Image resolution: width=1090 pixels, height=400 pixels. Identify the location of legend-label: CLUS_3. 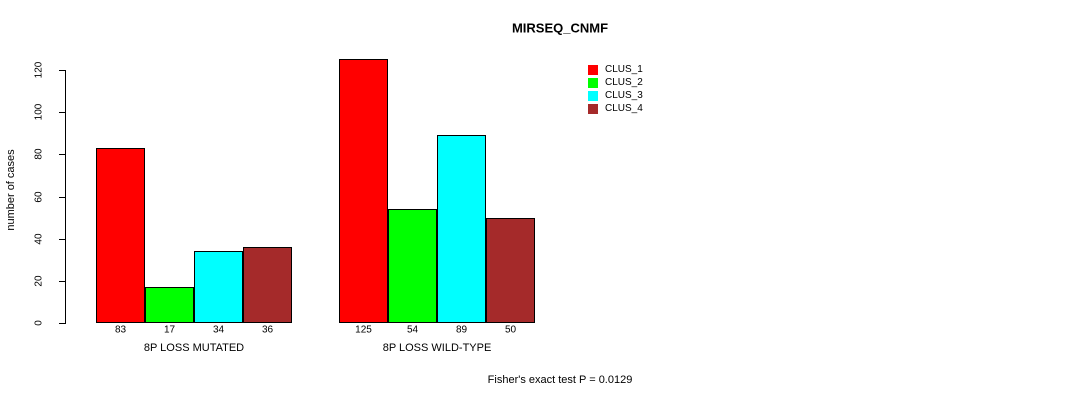
(624, 95).